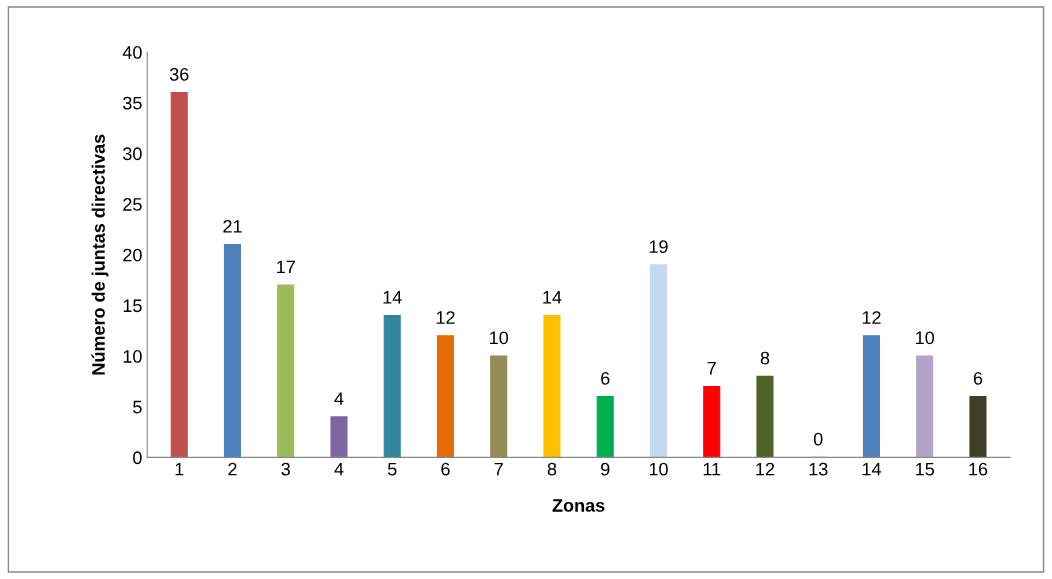  I want to click on x-tick-label: 4, so click(339, 469).